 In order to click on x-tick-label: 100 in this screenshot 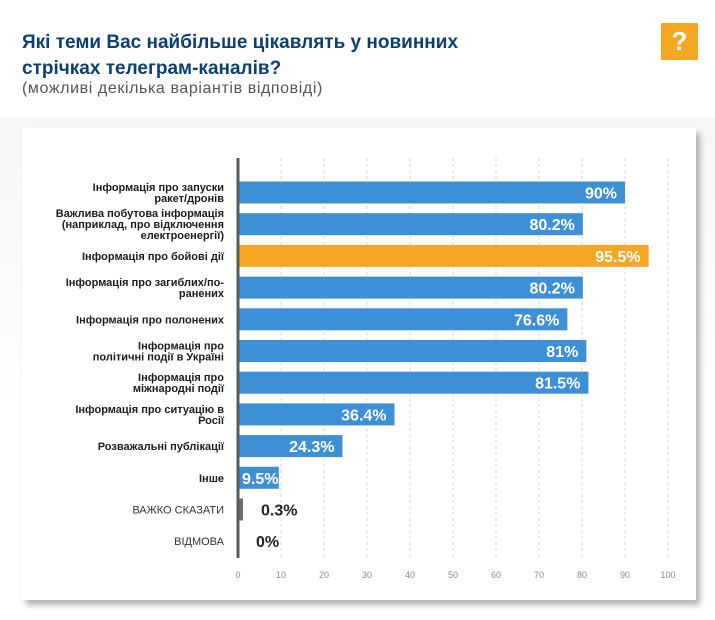, I will do `click(667, 575)`.